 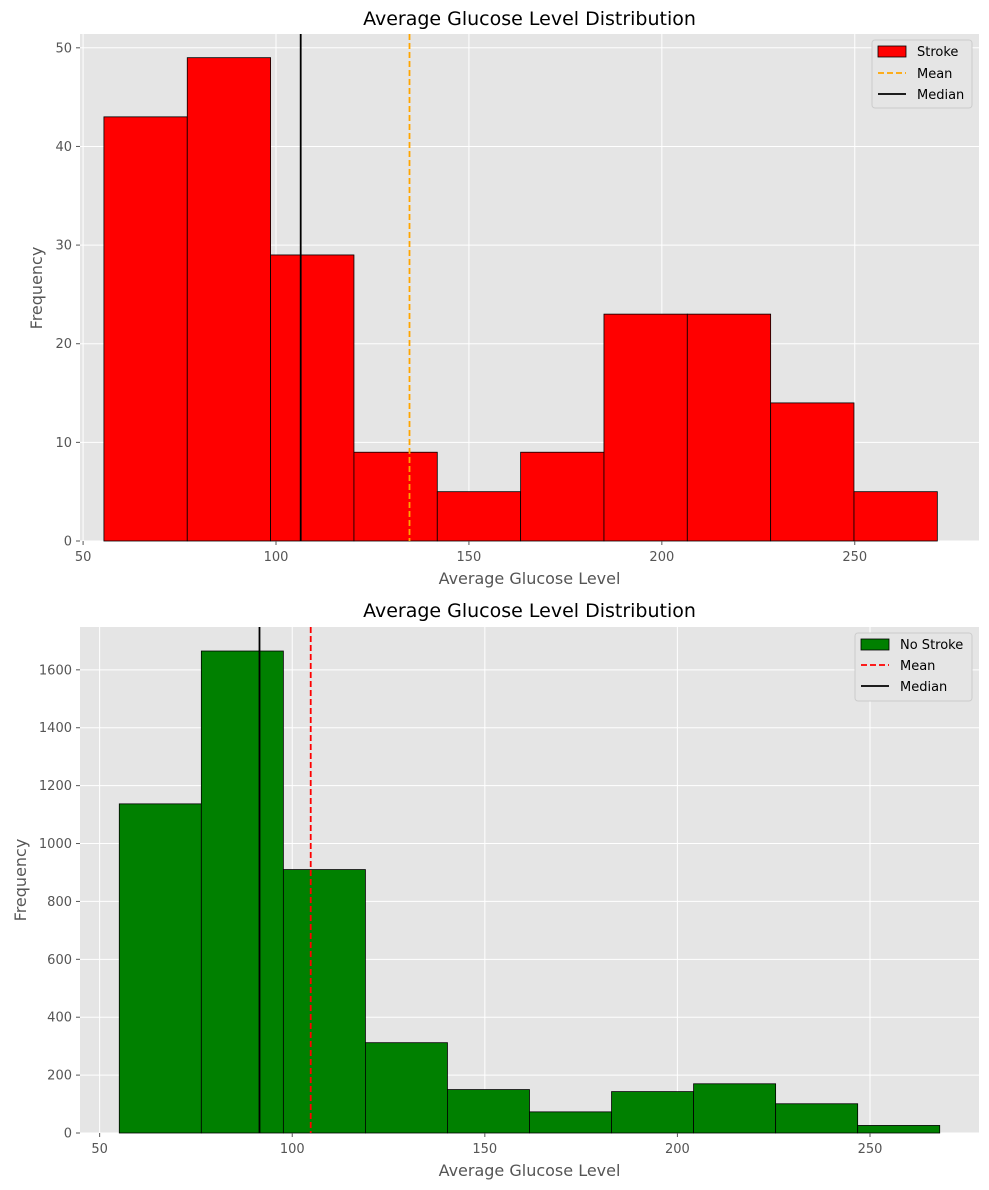 What do you see at coordinates (931, 645) in the screenshot?
I see `legend-label-no-stroke: No Stroke` at bounding box center [931, 645].